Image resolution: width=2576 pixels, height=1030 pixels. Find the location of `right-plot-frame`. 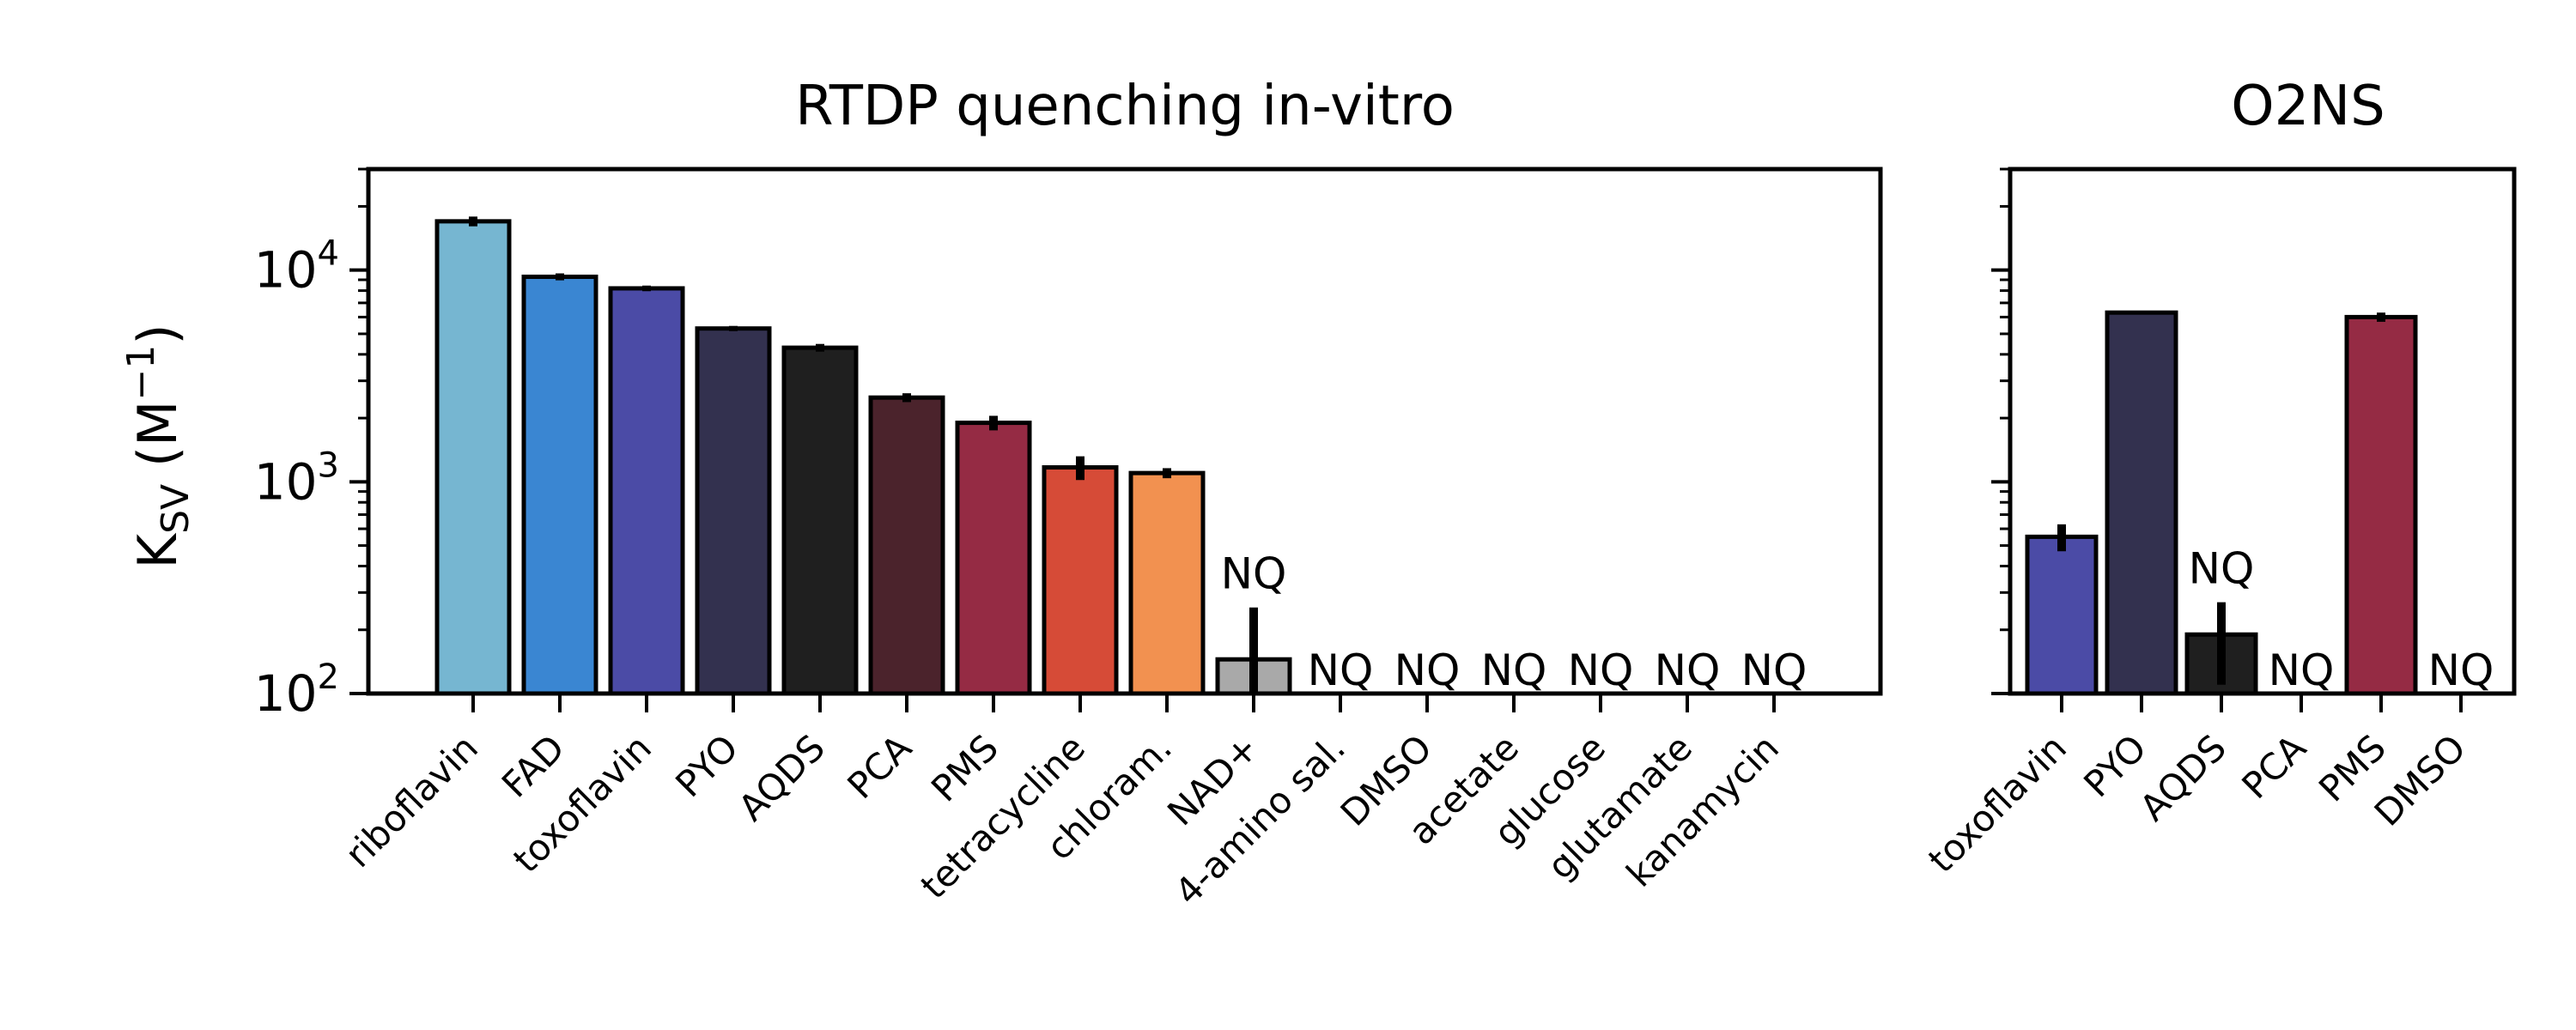

right-plot-frame is located at coordinates (2262, 431).